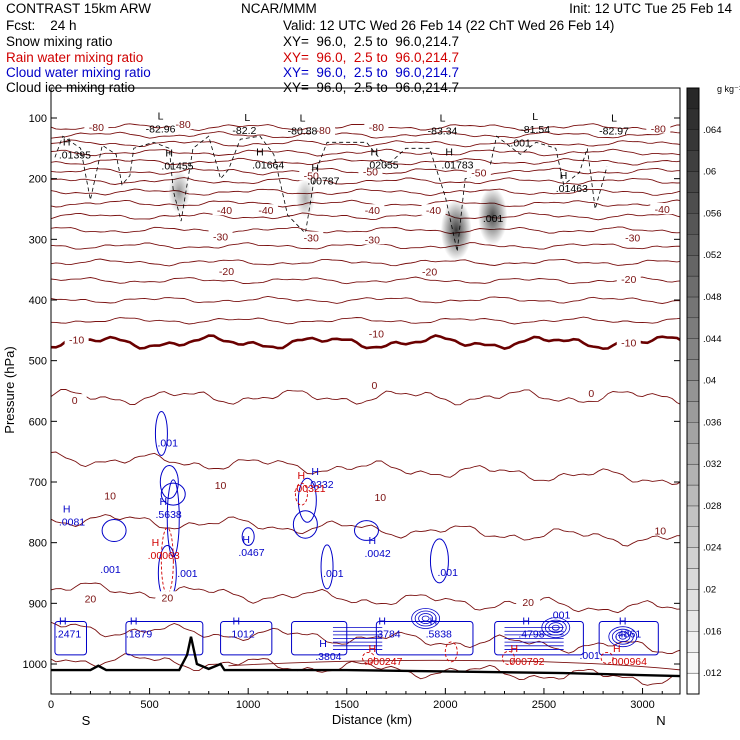  I want to click on y-tick-label: 400, so click(38, 301).